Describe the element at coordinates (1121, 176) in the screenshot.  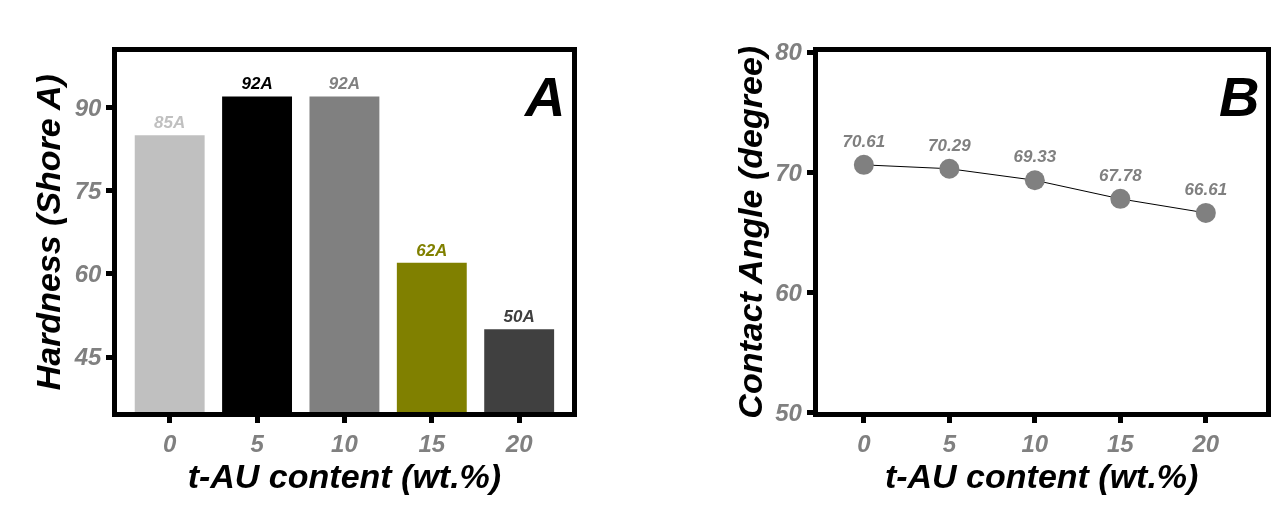
I see `data-label: 67.78` at that location.